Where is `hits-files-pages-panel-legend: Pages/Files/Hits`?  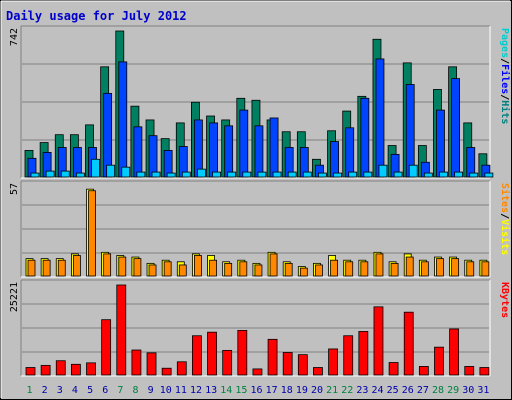
hits-files-pages-panel-legend: Pages/Files/Hits is located at coordinates (505, 76).